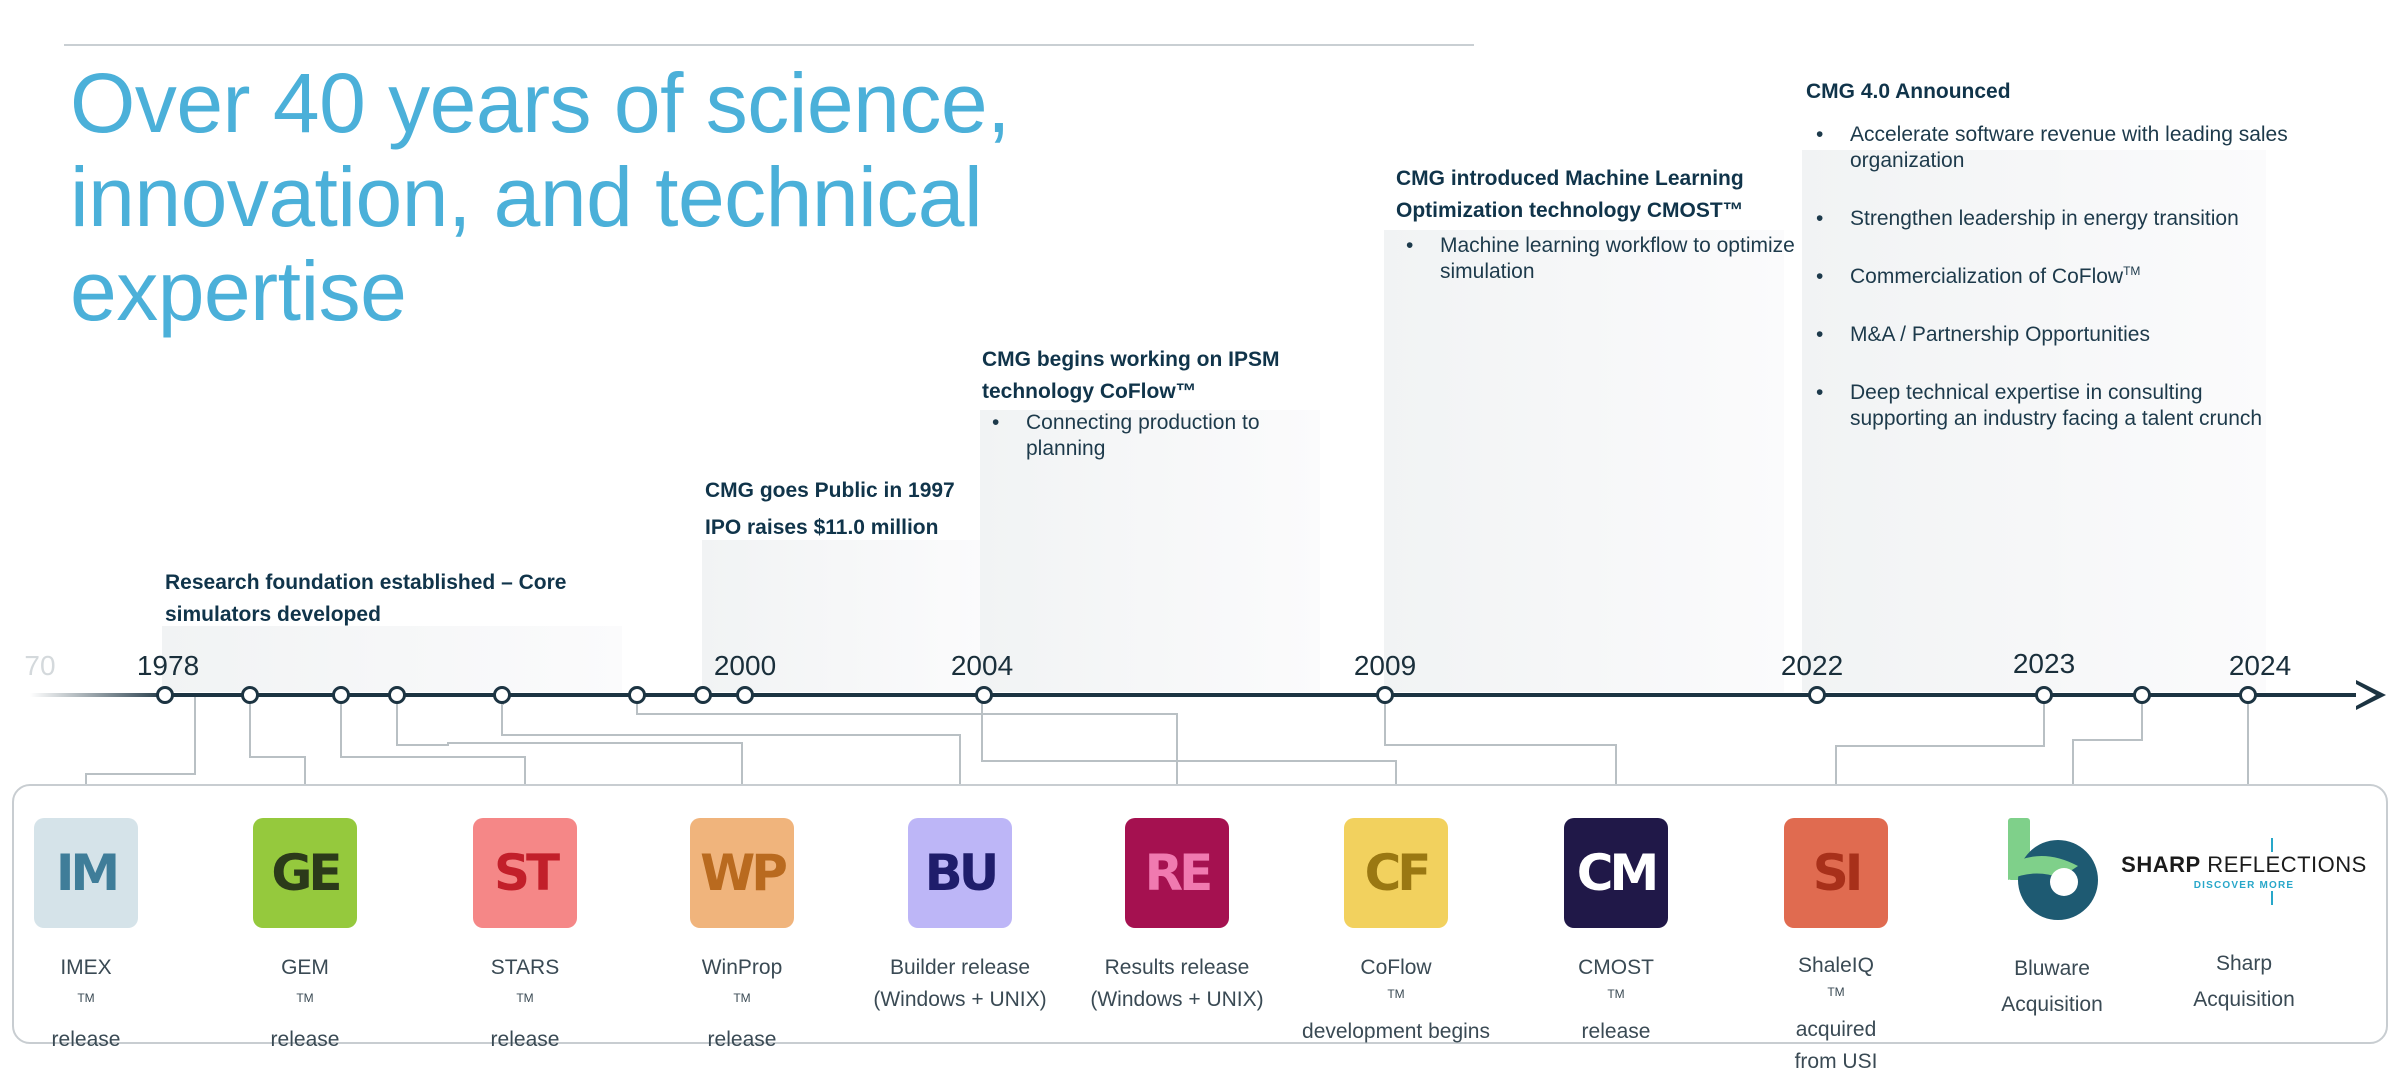 This screenshot has height=1078, width=2400. Describe the element at coordinates (982, 665) in the screenshot. I see `year-label: 2004` at that location.